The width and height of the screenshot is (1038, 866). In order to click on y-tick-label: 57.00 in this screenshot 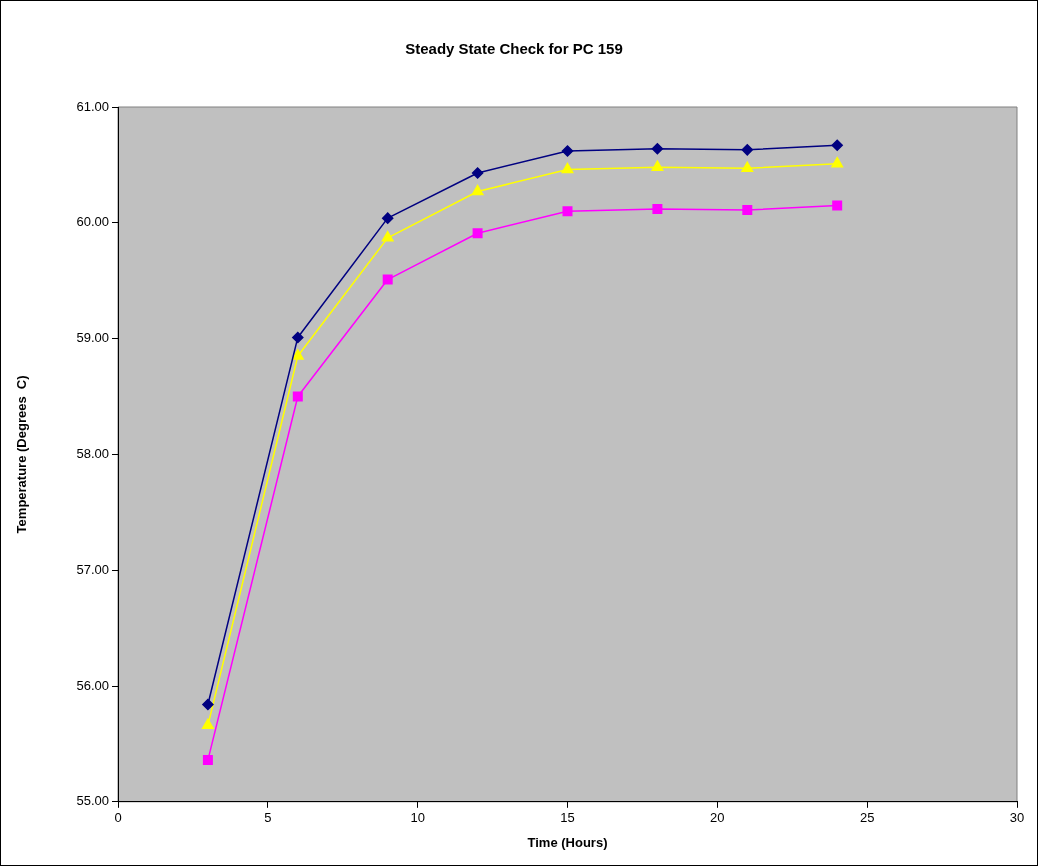, I will do `click(92, 569)`.